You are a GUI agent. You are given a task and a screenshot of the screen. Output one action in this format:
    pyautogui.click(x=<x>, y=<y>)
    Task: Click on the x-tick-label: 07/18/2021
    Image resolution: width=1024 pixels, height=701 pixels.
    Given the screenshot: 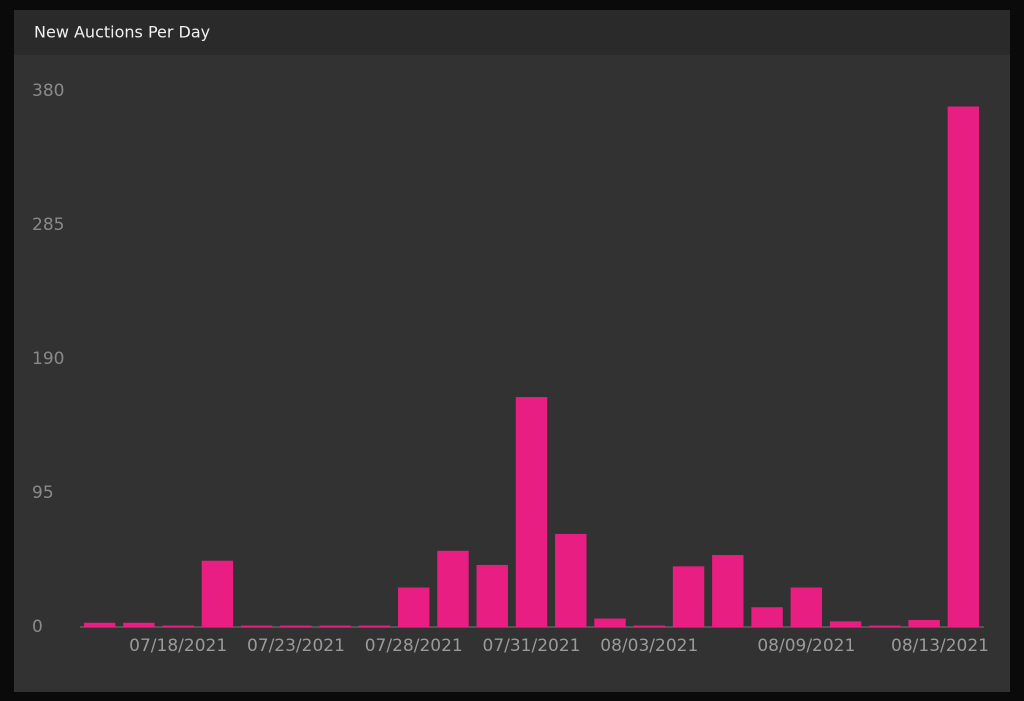 What is the action you would take?
    pyautogui.click(x=178, y=646)
    